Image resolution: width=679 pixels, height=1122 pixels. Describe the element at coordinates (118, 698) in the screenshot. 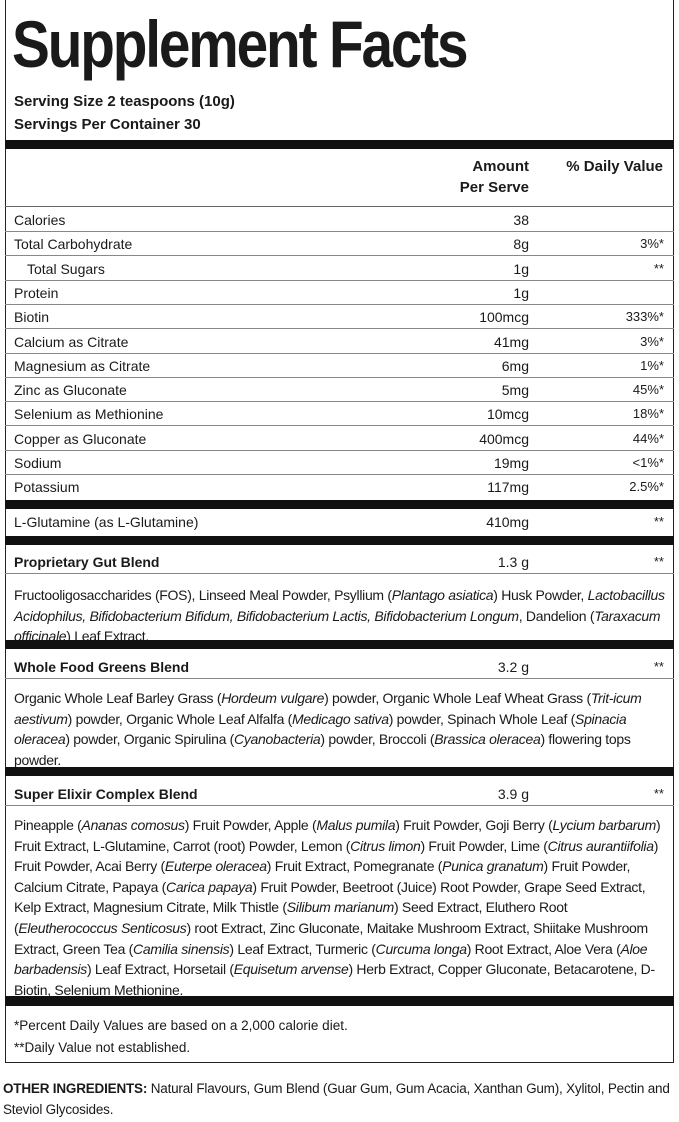

I see `ingredient-text: Organic Whole Leaf Barley Grass (` at that location.